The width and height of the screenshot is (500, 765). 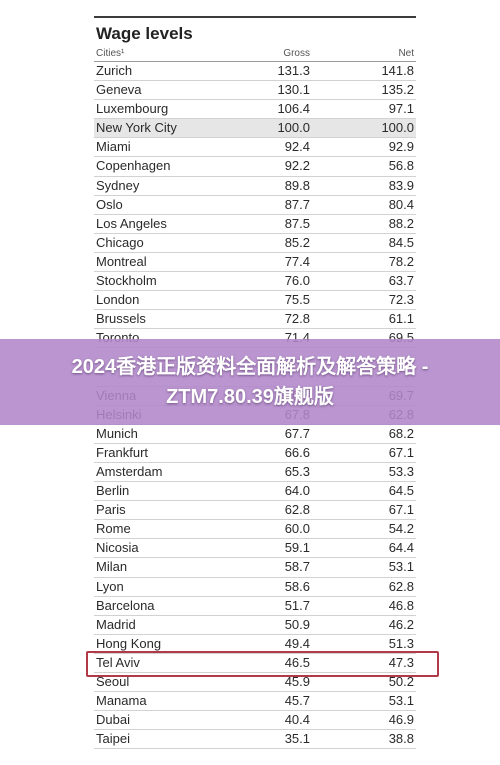 What do you see at coordinates (297, 261) in the screenshot?
I see `cell-gross: 77.4` at bounding box center [297, 261].